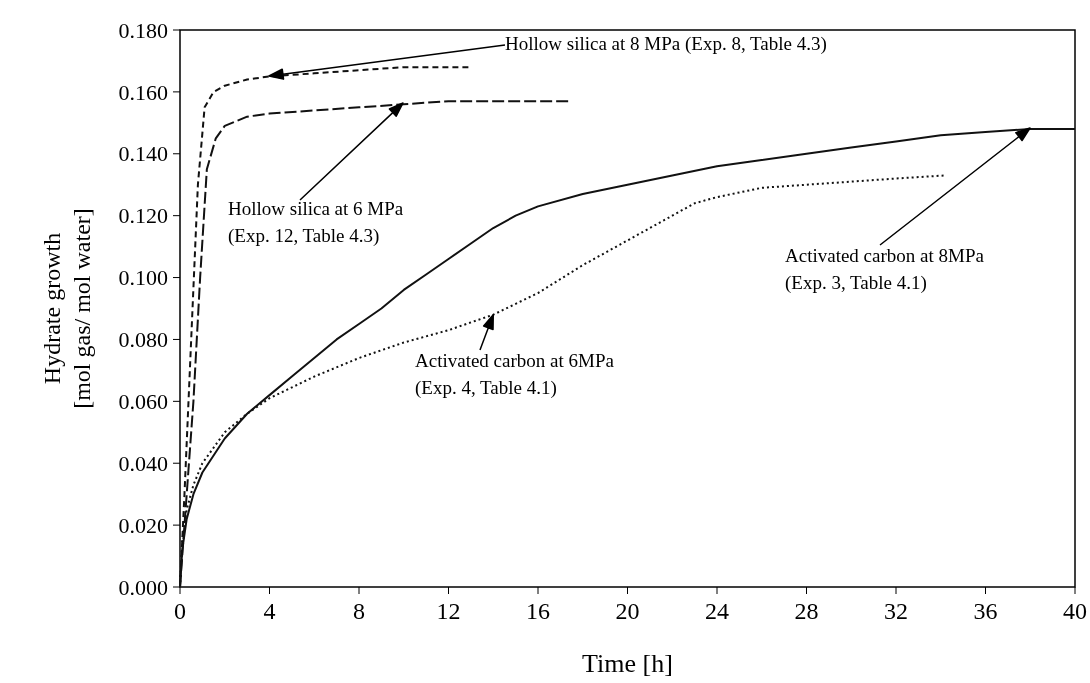  Describe the element at coordinates (269, 611) in the screenshot. I see `x-tick-label: 4` at that location.